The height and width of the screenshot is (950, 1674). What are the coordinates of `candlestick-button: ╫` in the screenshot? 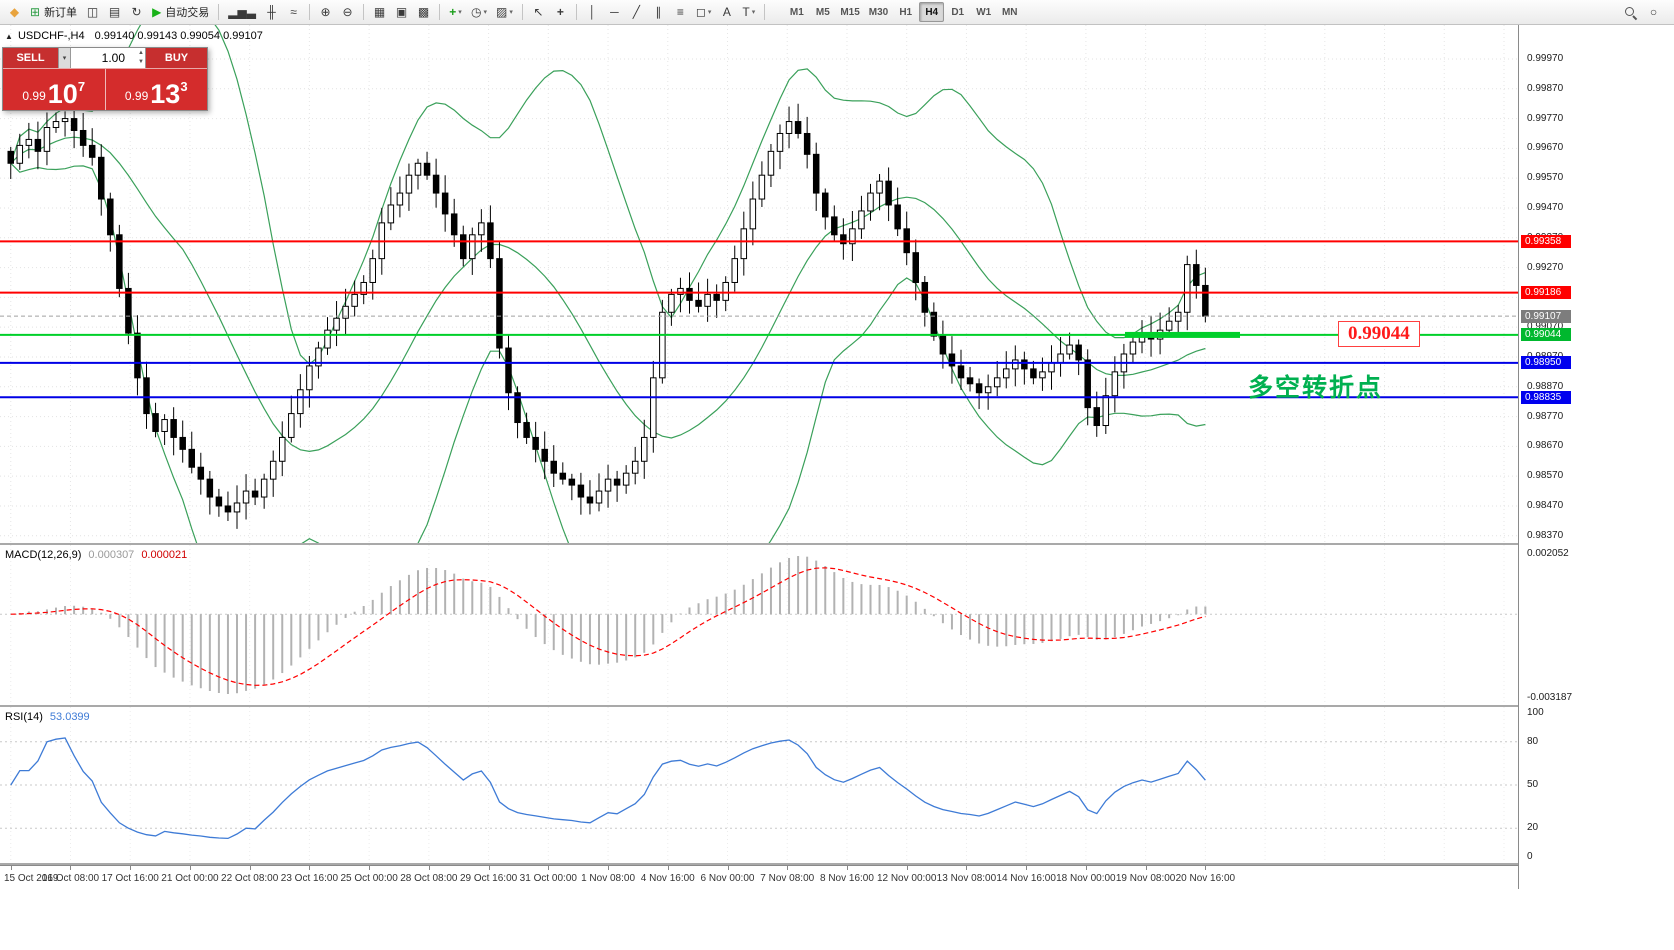 It's located at (271, 12).